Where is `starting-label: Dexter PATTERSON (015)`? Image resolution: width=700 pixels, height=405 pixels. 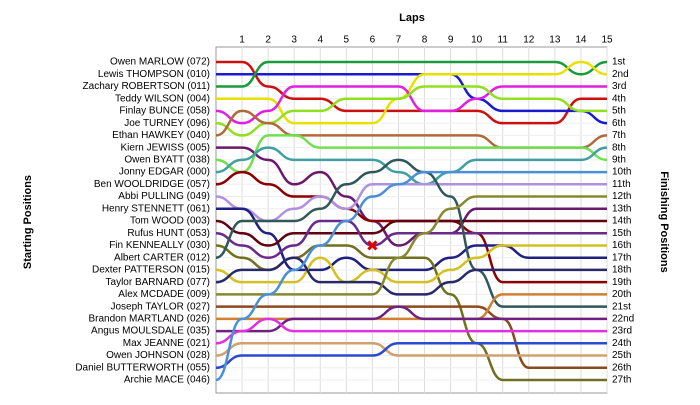 starting-label: Dexter PATTERSON (015) is located at coordinates (151, 270).